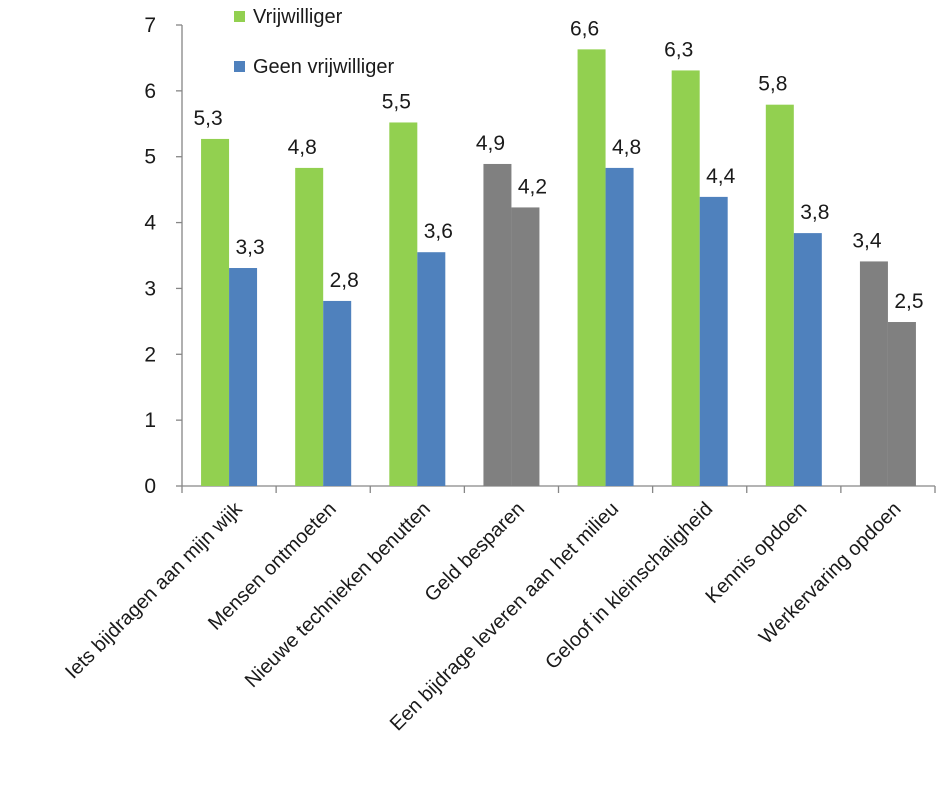 The height and width of the screenshot is (797, 936). What do you see at coordinates (772, 84) in the screenshot?
I see `data-label: 5,8` at bounding box center [772, 84].